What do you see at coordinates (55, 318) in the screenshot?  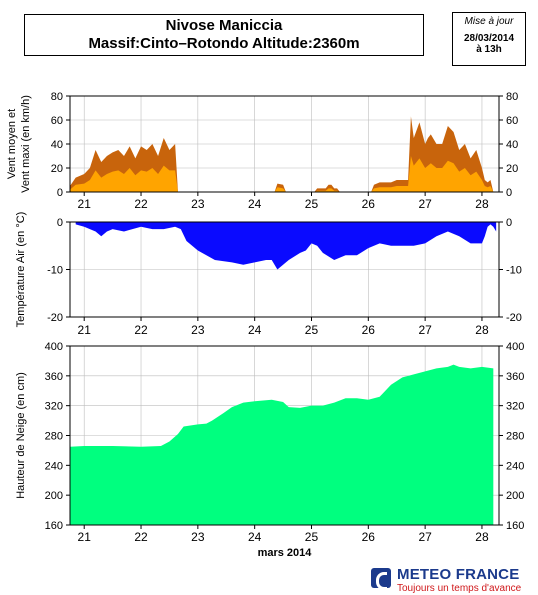 I see `y-tick-label-left: -20` at bounding box center [55, 318].